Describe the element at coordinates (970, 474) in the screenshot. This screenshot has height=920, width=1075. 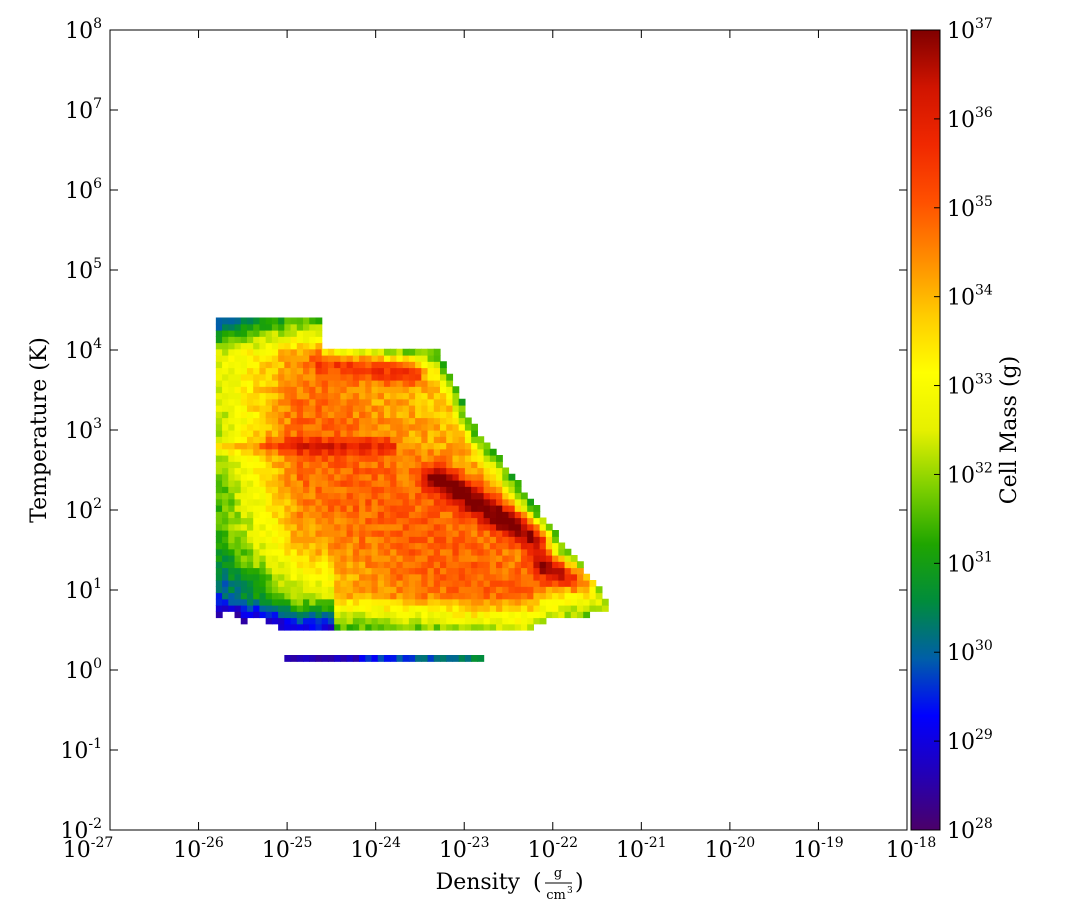
I see `colorbar-tick-label: 1032` at that location.